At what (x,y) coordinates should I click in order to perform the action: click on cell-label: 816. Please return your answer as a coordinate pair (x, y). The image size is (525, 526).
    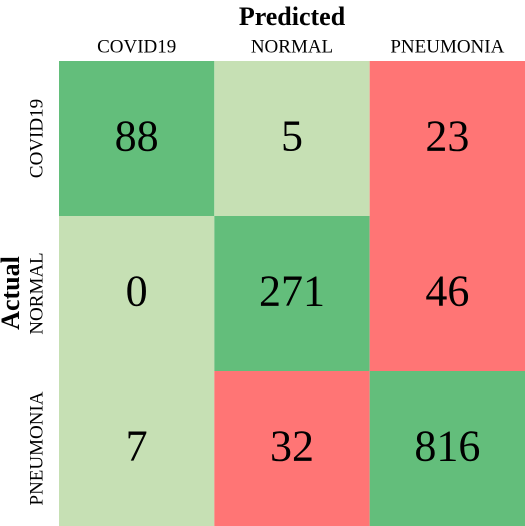
    Looking at the image, I should click on (447, 446).